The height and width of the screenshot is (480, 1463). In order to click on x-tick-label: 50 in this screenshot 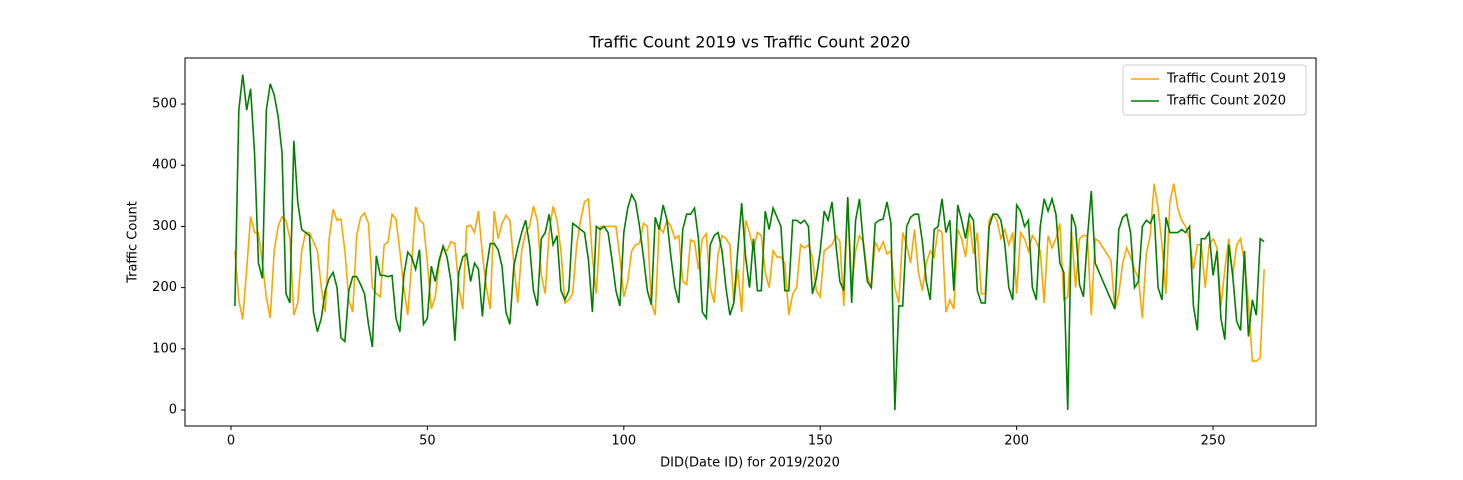, I will do `click(427, 441)`.